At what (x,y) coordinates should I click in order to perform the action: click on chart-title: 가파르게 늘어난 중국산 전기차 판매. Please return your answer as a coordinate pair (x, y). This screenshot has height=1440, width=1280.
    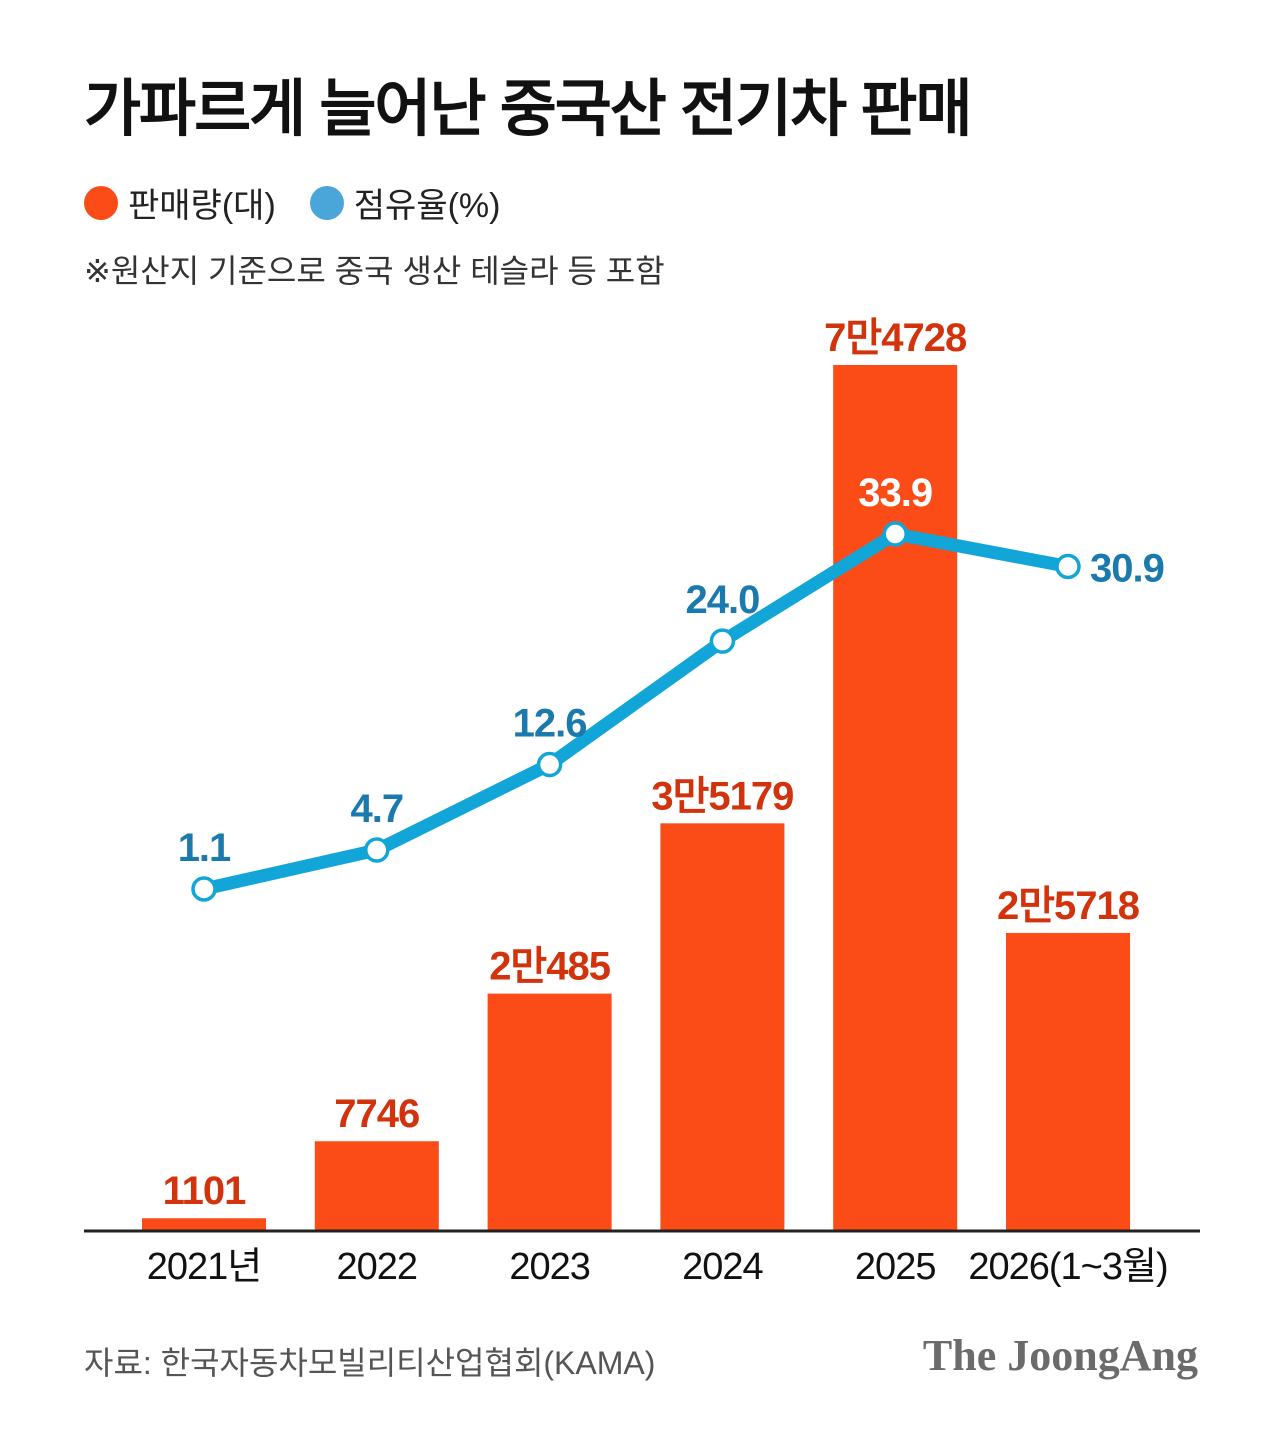
    Looking at the image, I should click on (528, 109).